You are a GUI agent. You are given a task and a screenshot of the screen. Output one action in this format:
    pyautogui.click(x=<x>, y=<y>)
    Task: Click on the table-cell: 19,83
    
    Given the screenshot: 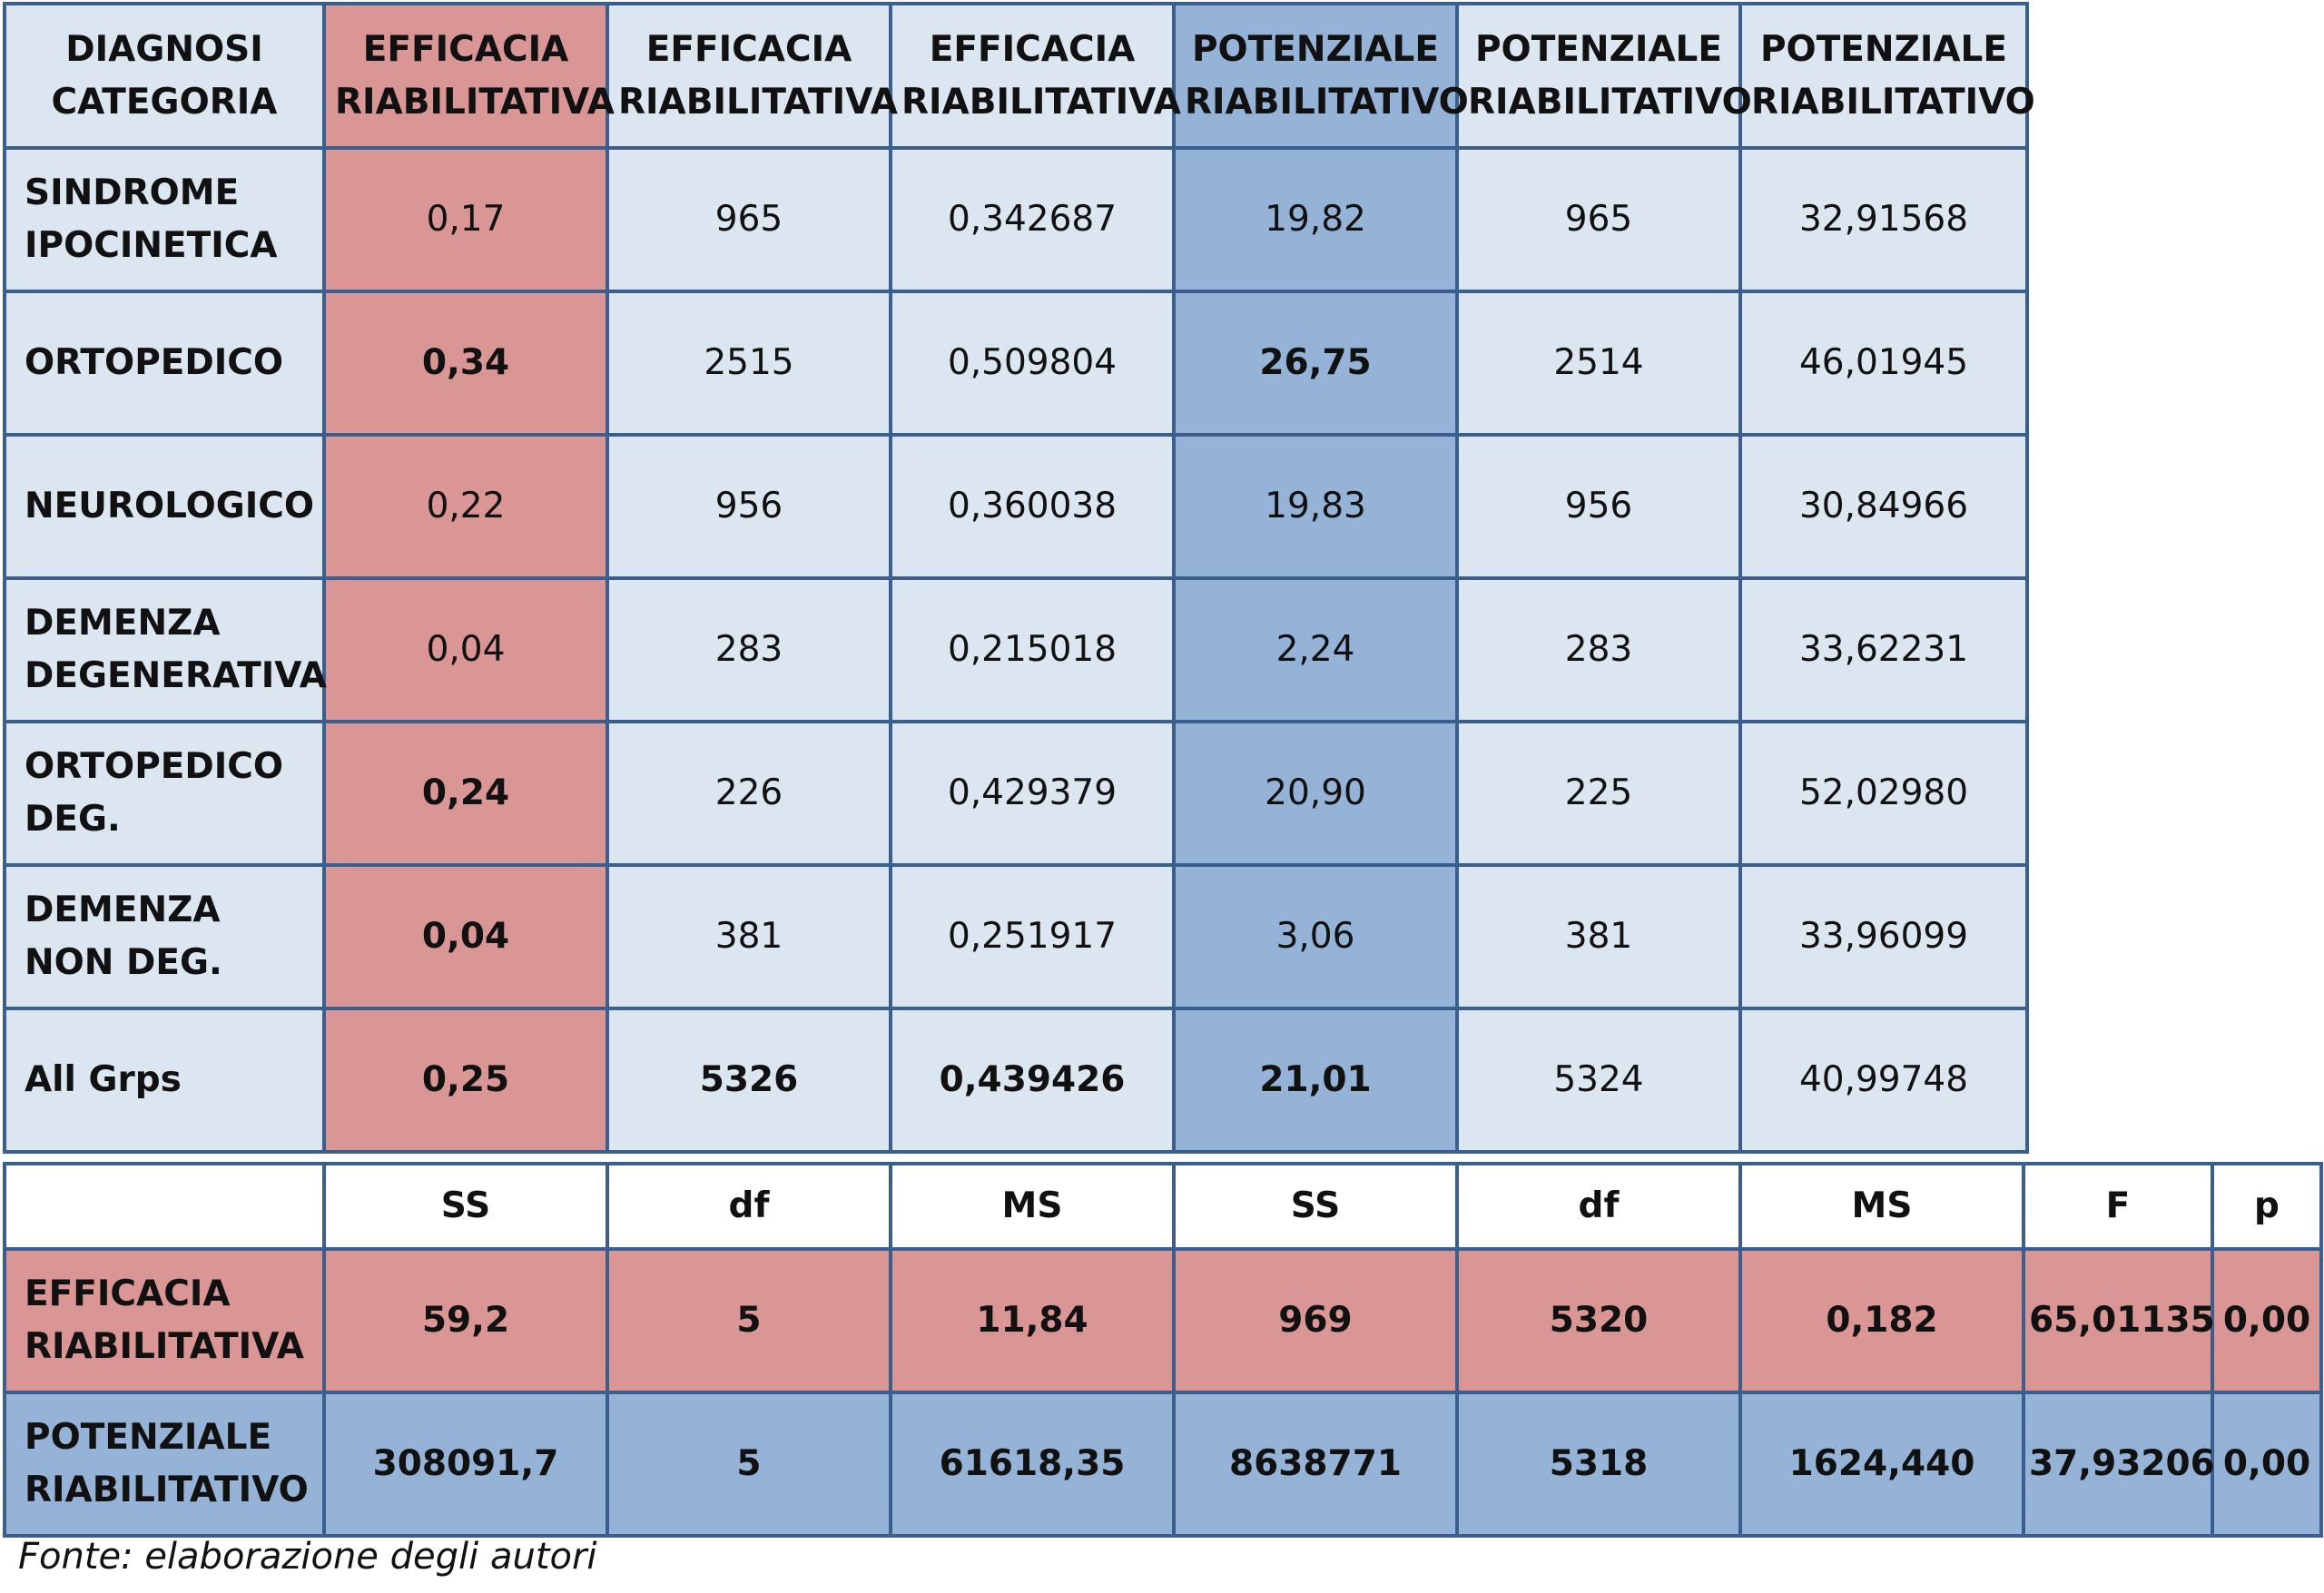 What is the action you would take?
    pyautogui.click(x=1315, y=506)
    